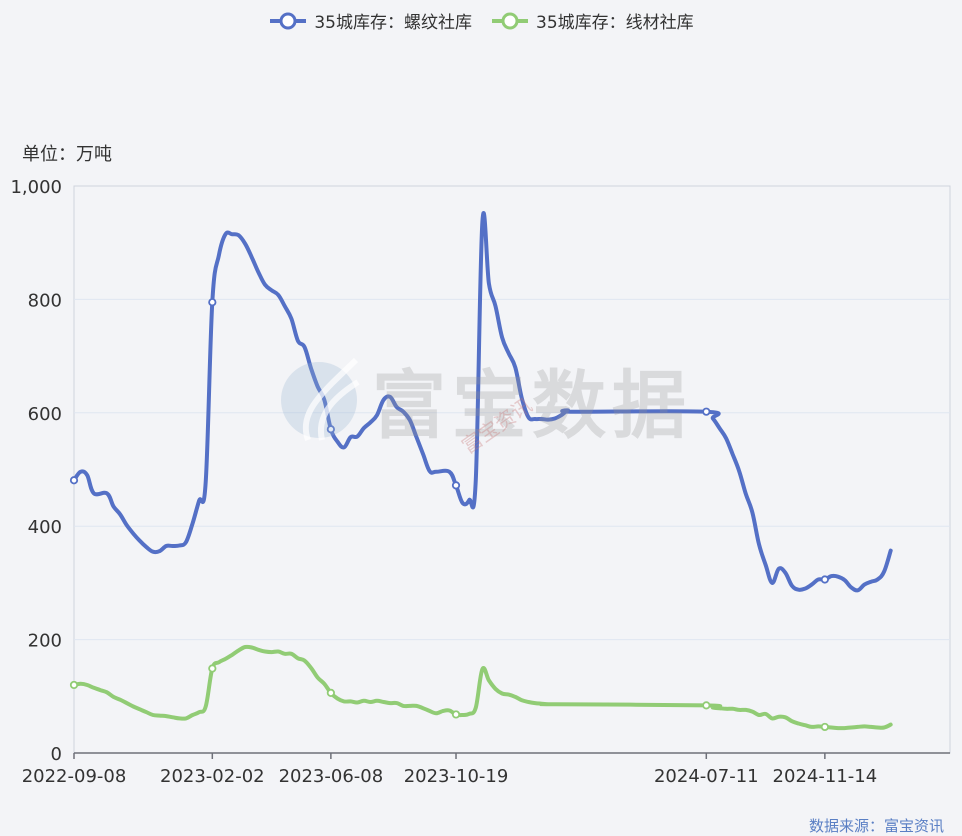 This screenshot has width=962, height=836. What do you see at coordinates (615, 23) in the screenshot?
I see `legend-label-wire: 35城库存：线材社库` at bounding box center [615, 23].